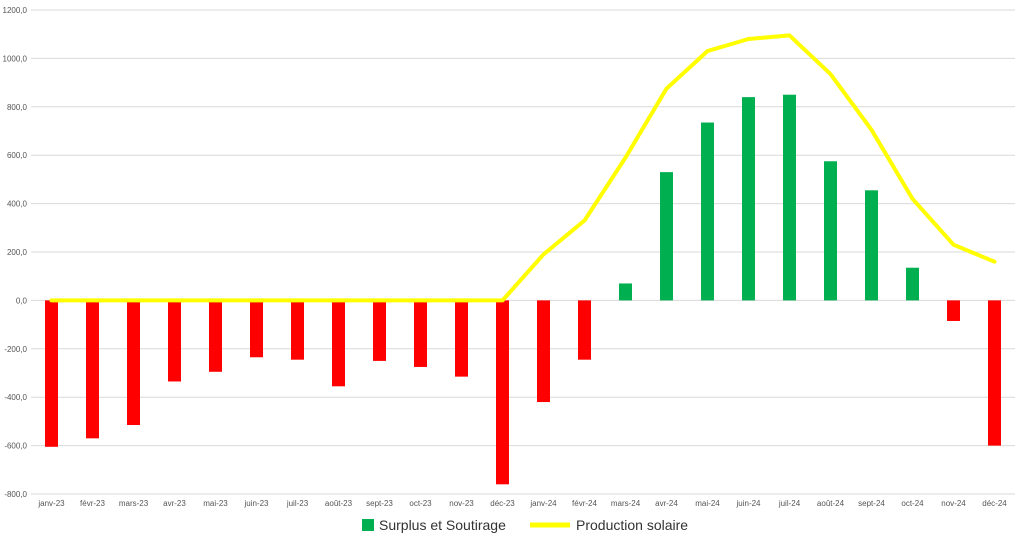  What do you see at coordinates (17, 204) in the screenshot?
I see `y-tick-label: 400,0` at bounding box center [17, 204].